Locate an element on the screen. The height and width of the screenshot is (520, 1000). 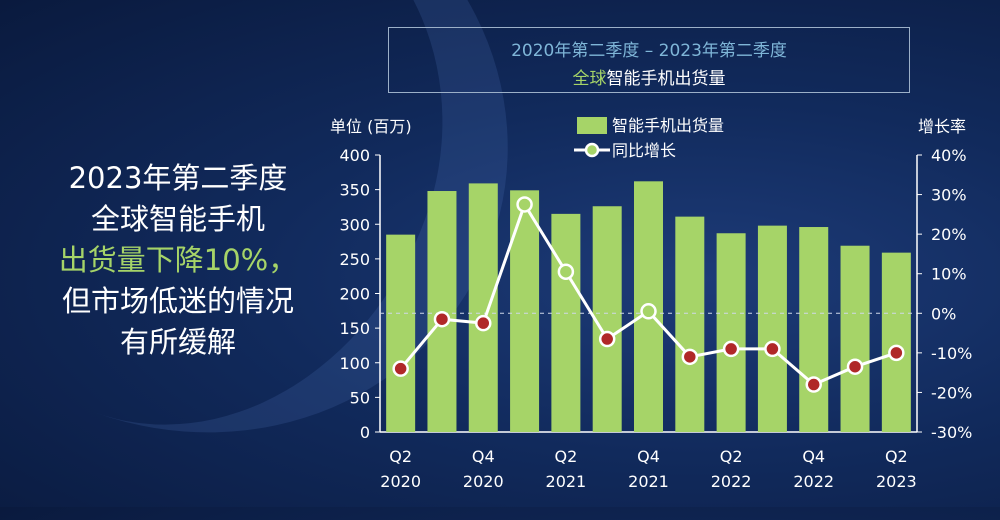
y-axis-title-left: 单位 (百万) is located at coordinates (371, 126).